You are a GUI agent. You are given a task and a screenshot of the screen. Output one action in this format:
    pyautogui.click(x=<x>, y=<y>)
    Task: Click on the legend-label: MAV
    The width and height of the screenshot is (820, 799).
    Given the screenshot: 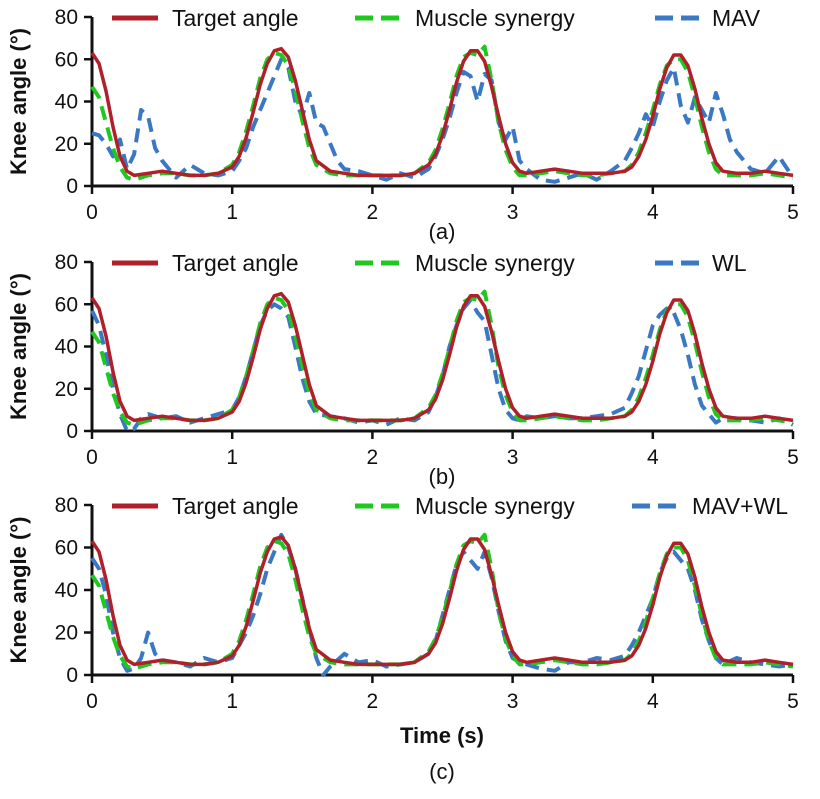 What is the action you would take?
    pyautogui.click(x=736, y=18)
    